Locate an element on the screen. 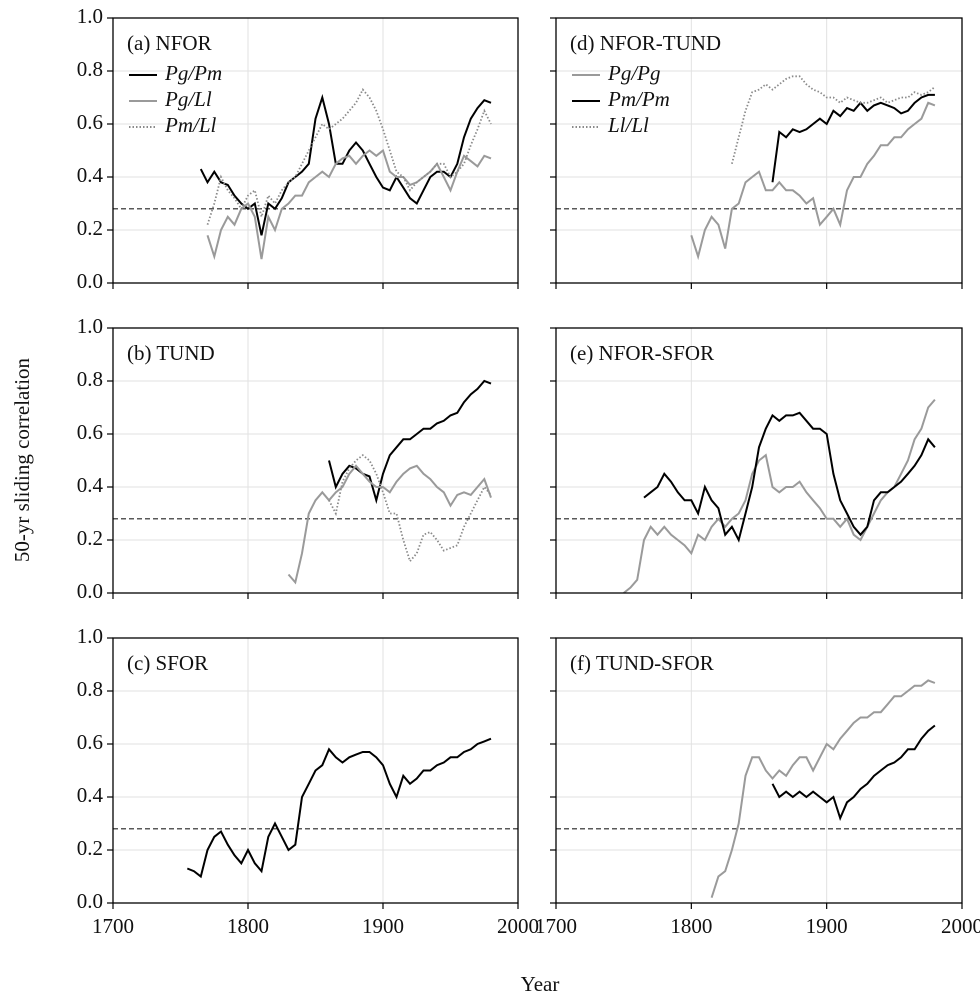 Image resolution: width=980 pixels, height=999 pixels. panel-title: (c) SFOR is located at coordinates (167, 663).